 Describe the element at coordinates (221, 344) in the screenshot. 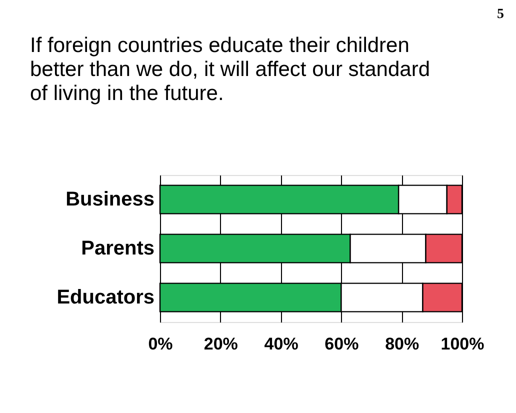

I see `x-tick-label: 20%` at that location.